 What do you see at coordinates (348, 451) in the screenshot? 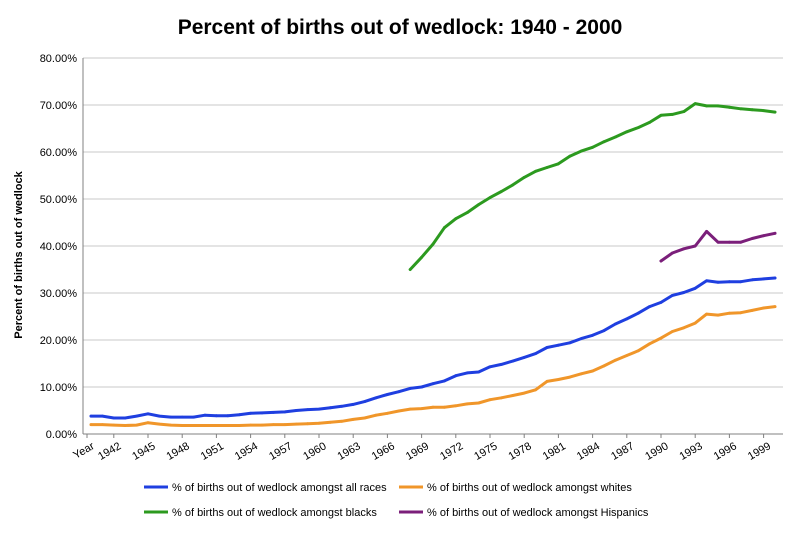
I see `x-tick-label: 1963` at bounding box center [348, 451].